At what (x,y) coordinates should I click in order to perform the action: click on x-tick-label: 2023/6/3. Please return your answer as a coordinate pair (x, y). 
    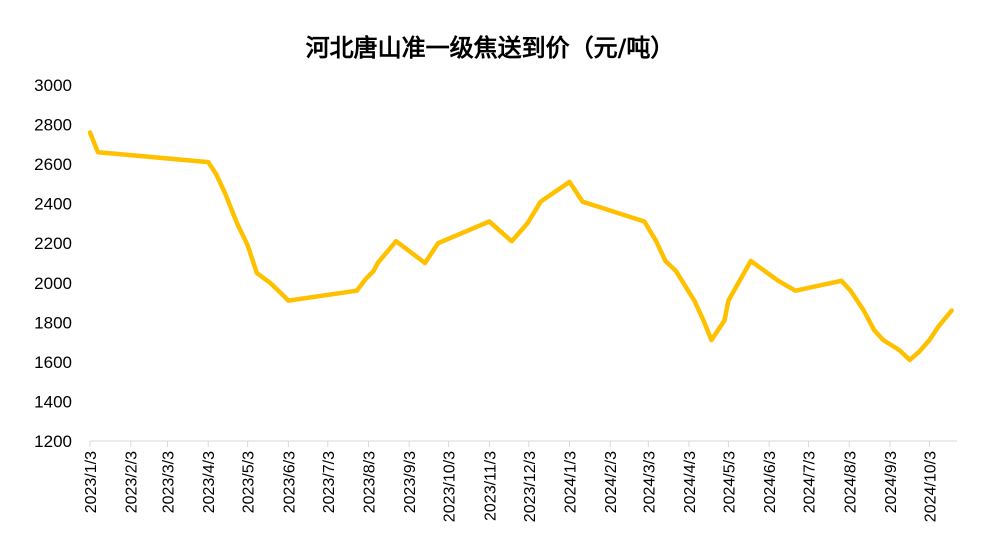
    Looking at the image, I should click on (289, 482).